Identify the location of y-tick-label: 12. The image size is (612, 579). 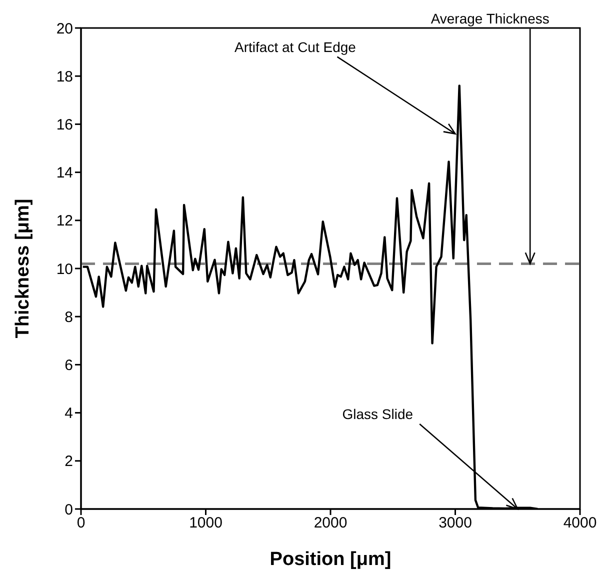
(64, 221).